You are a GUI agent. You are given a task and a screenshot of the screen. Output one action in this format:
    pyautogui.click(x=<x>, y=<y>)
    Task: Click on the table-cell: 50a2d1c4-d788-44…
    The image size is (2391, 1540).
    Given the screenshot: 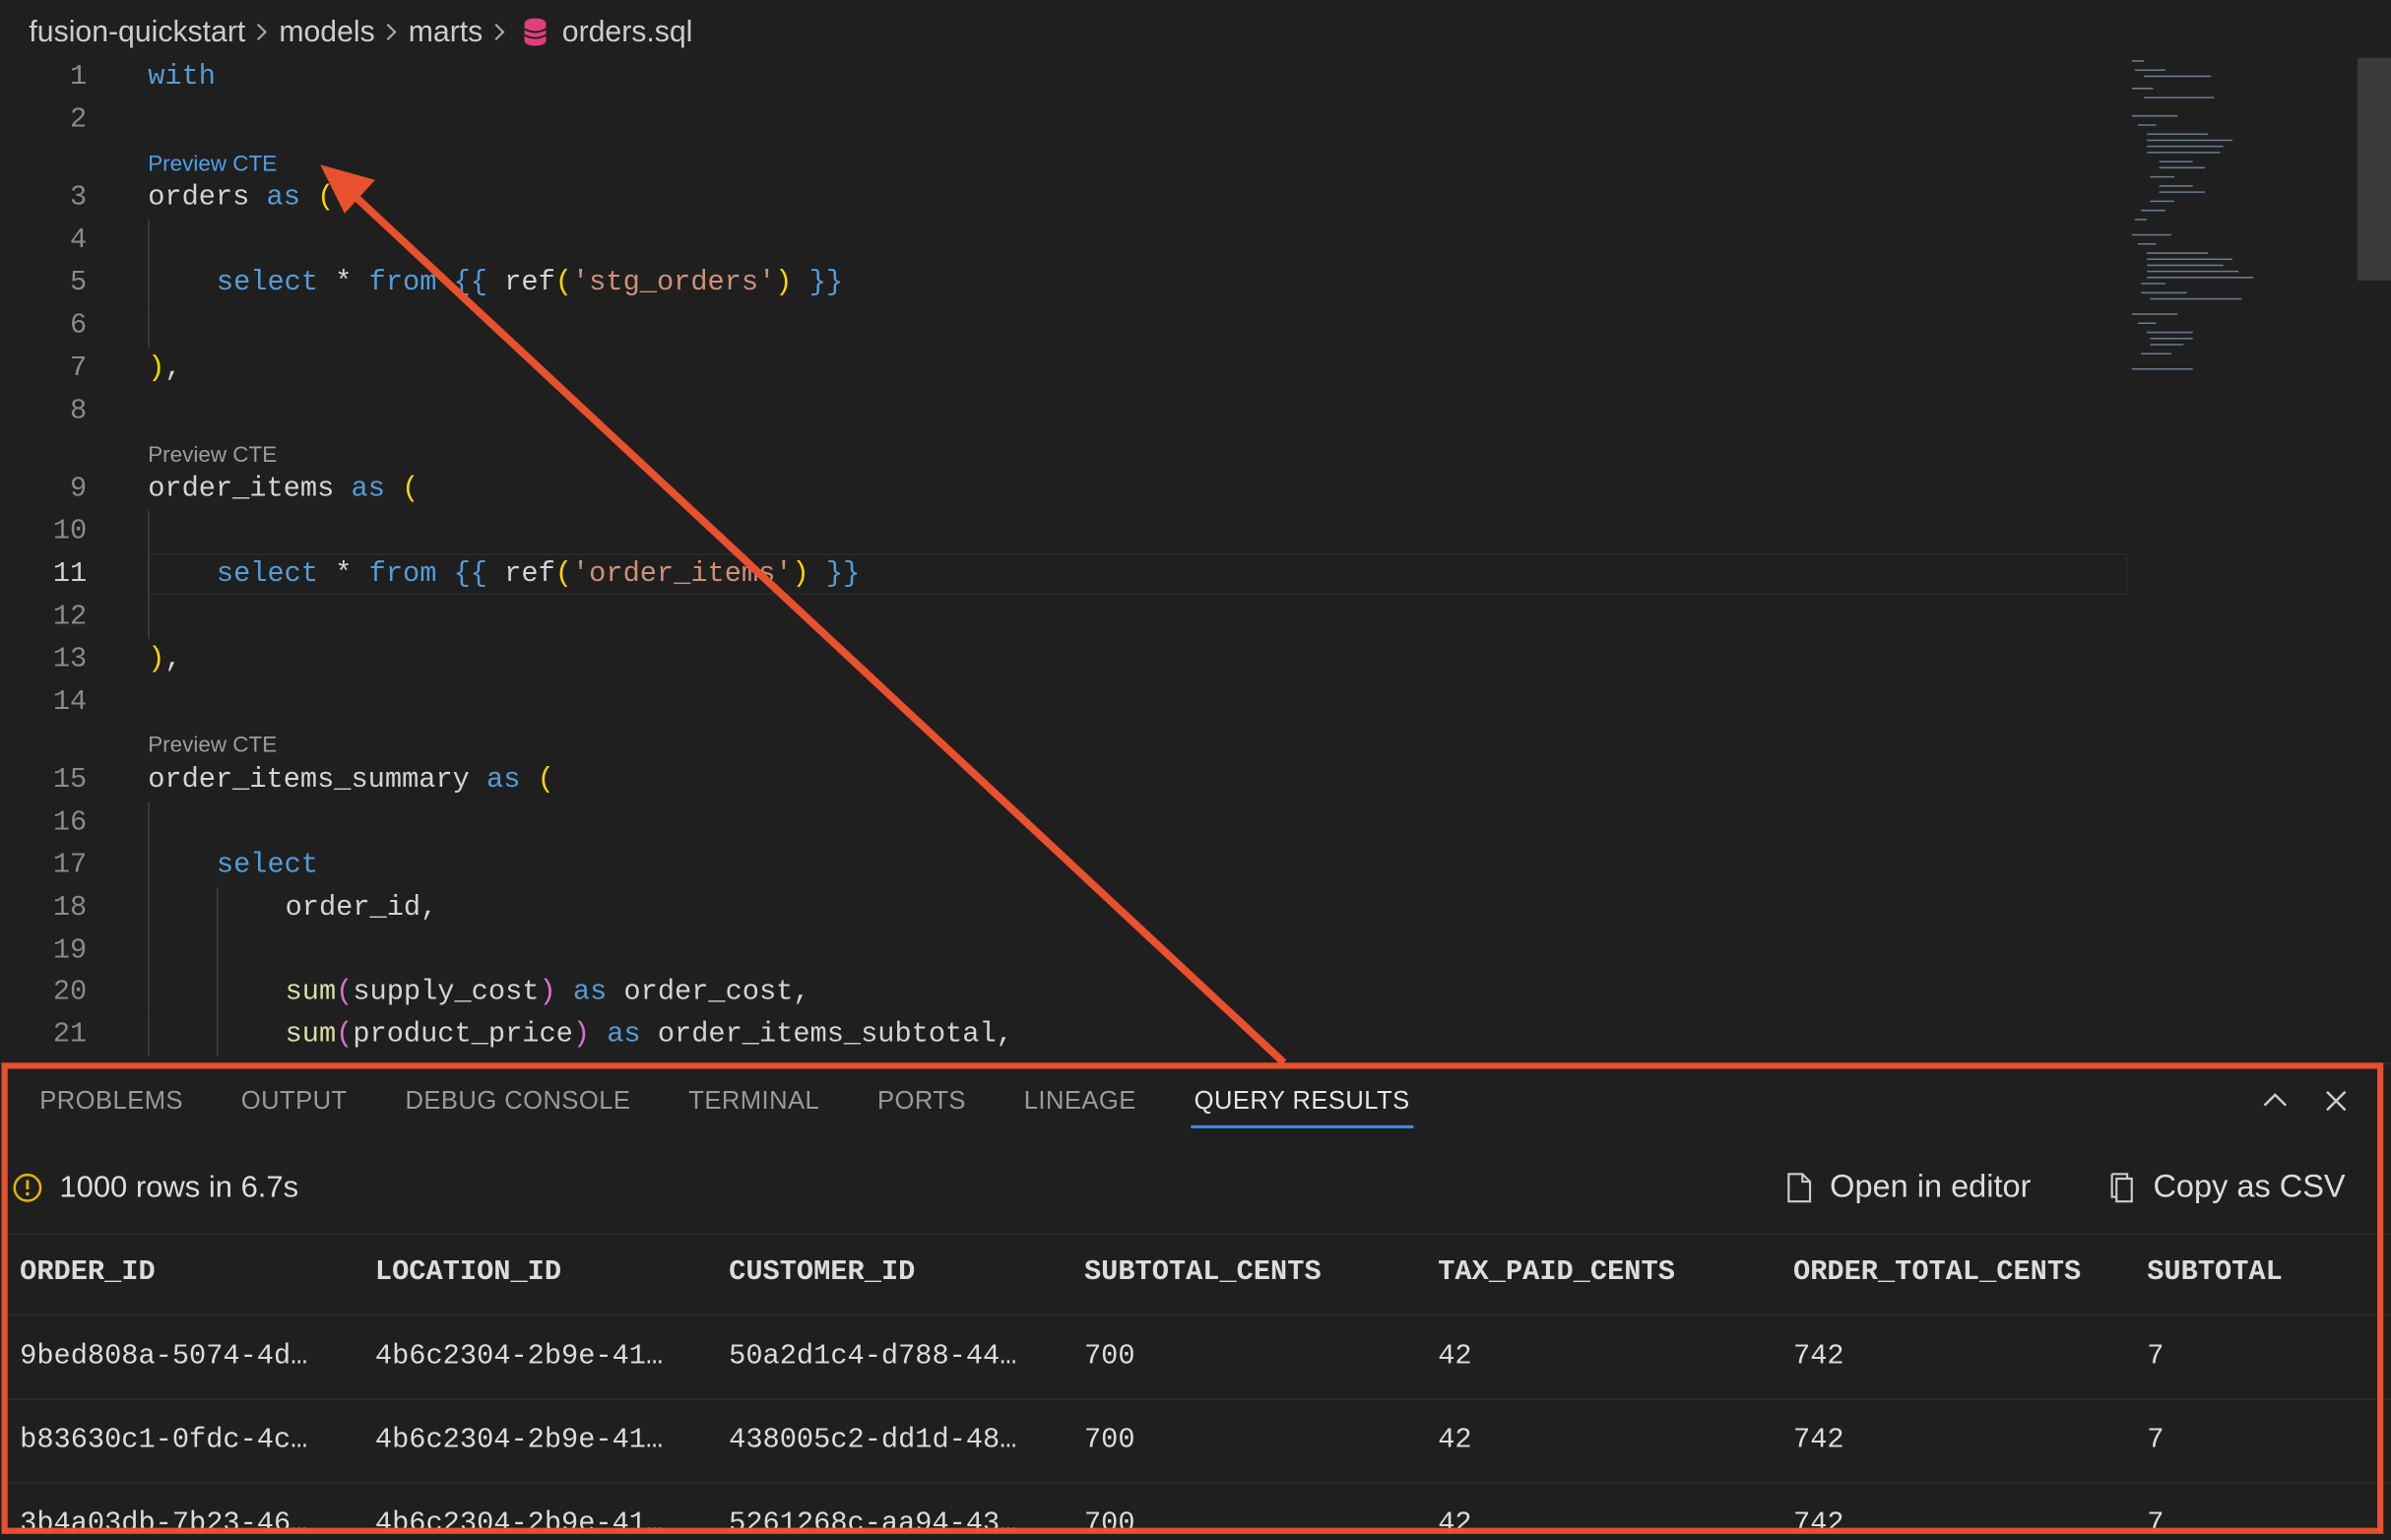 What is the action you would take?
    pyautogui.click(x=873, y=1356)
    